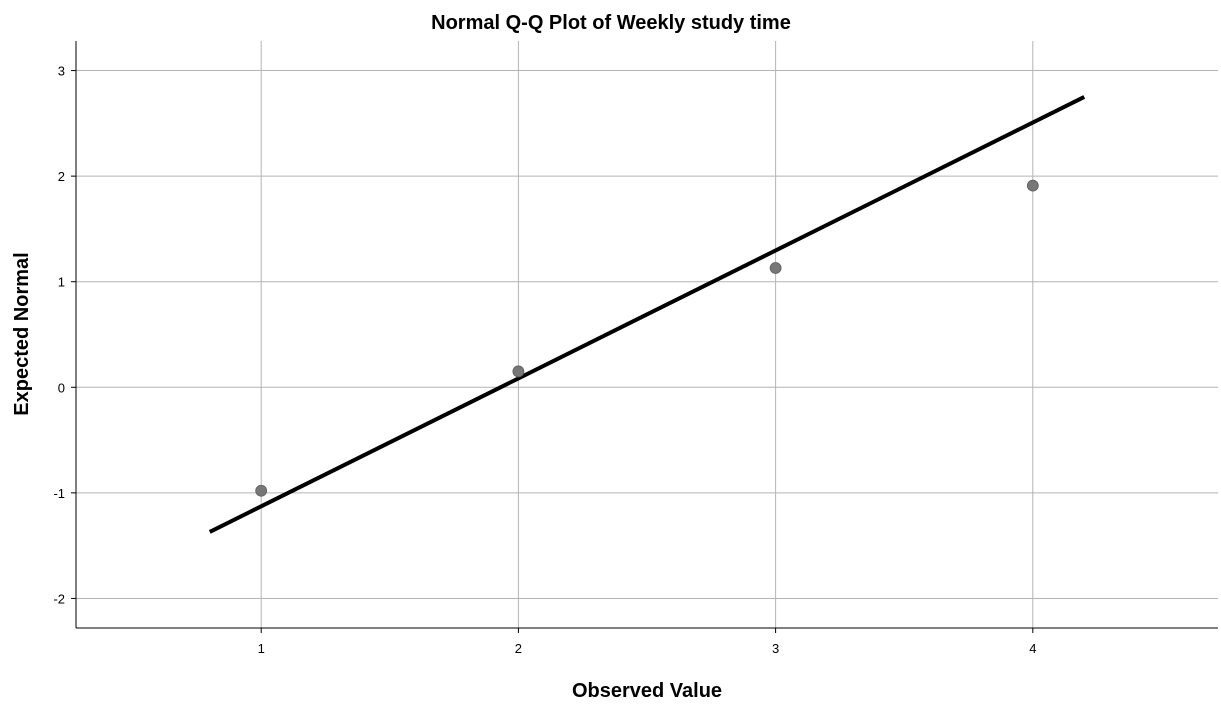 This screenshot has height=705, width=1221. Describe the element at coordinates (59, 493) in the screenshot. I see `y-tick-label--1: -1` at that location.